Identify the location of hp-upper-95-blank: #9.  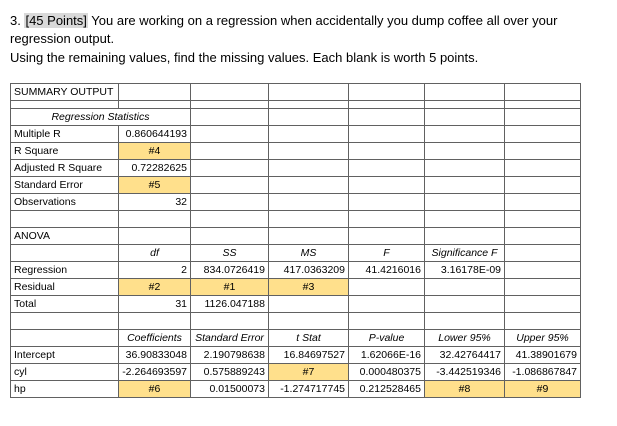
(542, 389).